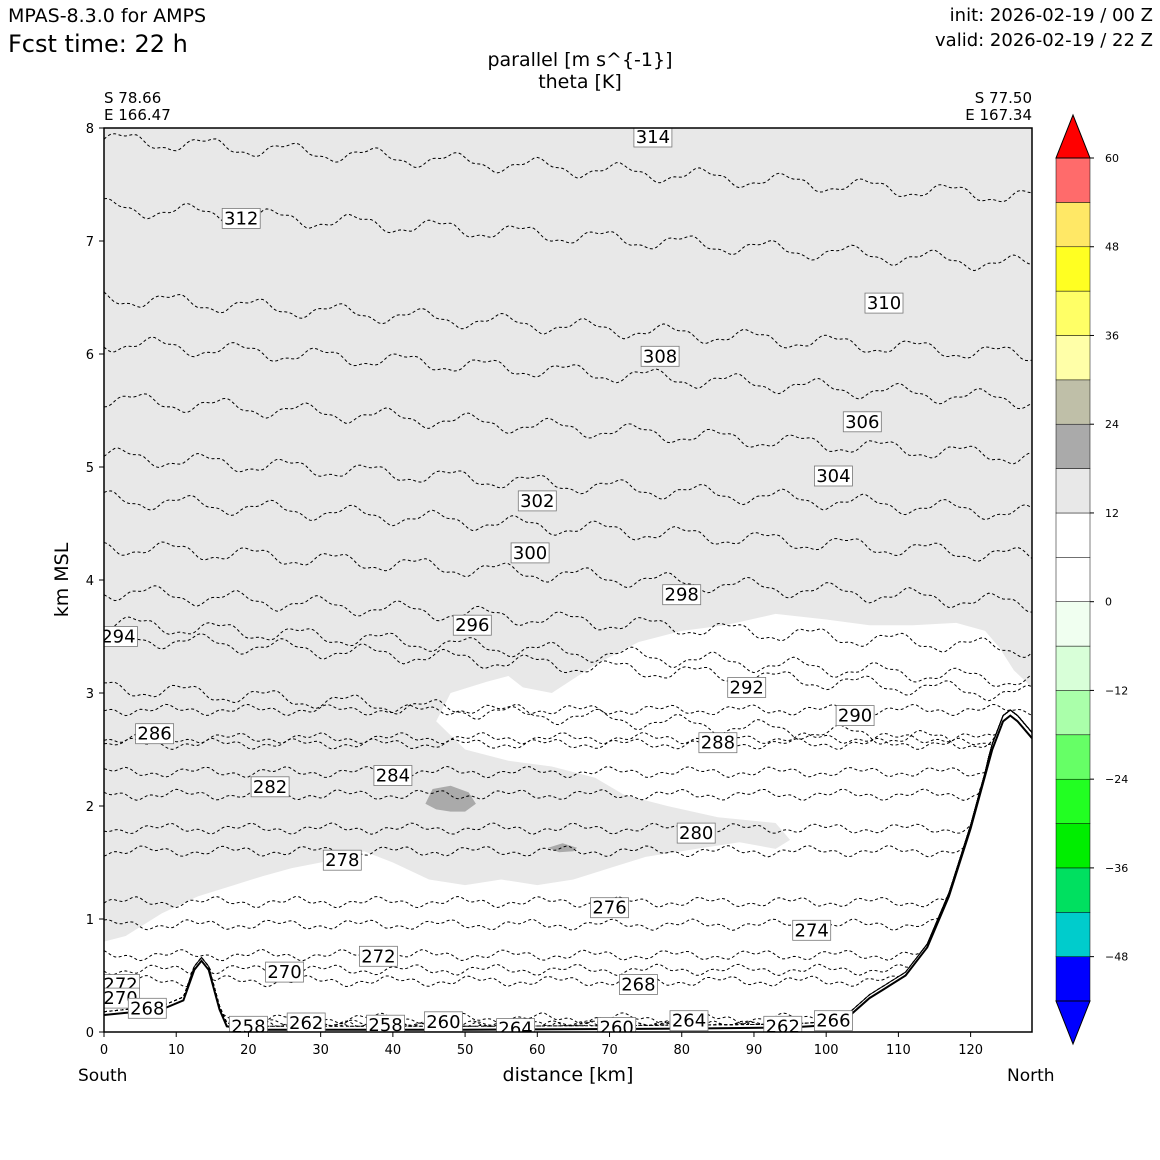 This screenshot has width=1160, height=1160. I want to click on contour-label-304-text: 304, so click(833, 476).